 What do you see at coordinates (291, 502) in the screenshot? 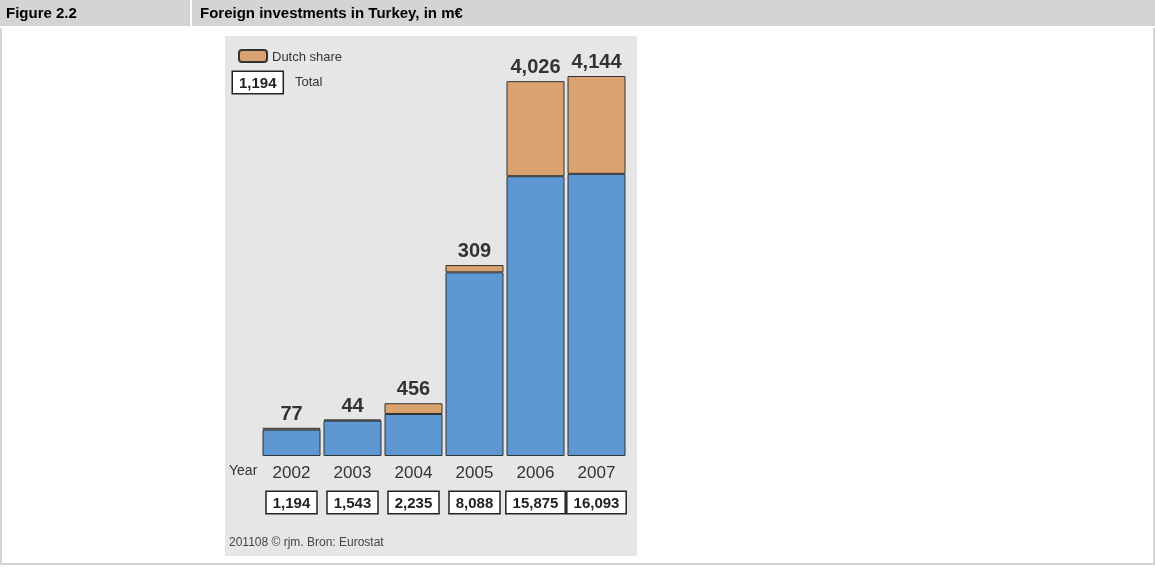
I see `total-label: 1,194` at bounding box center [291, 502].